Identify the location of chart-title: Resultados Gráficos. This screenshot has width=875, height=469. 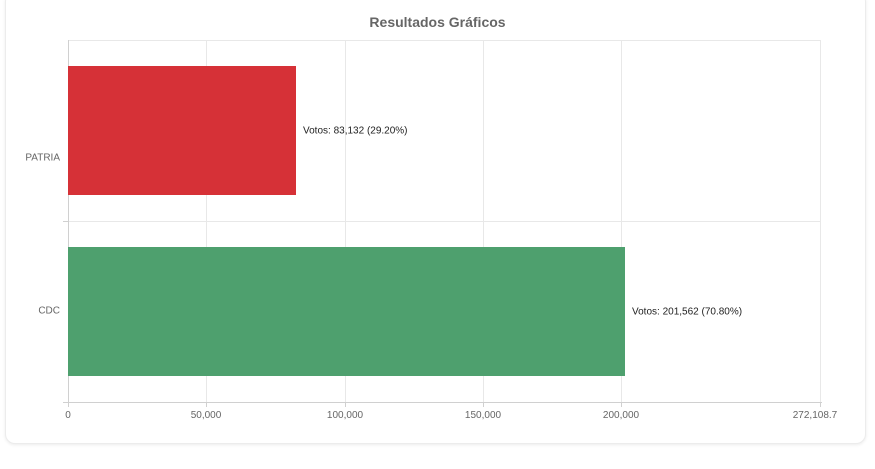
(437, 22).